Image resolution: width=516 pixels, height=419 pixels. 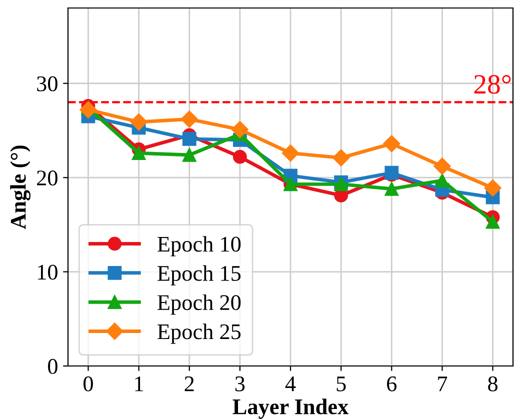 I want to click on x-tick-label: 0, so click(x=88, y=384).